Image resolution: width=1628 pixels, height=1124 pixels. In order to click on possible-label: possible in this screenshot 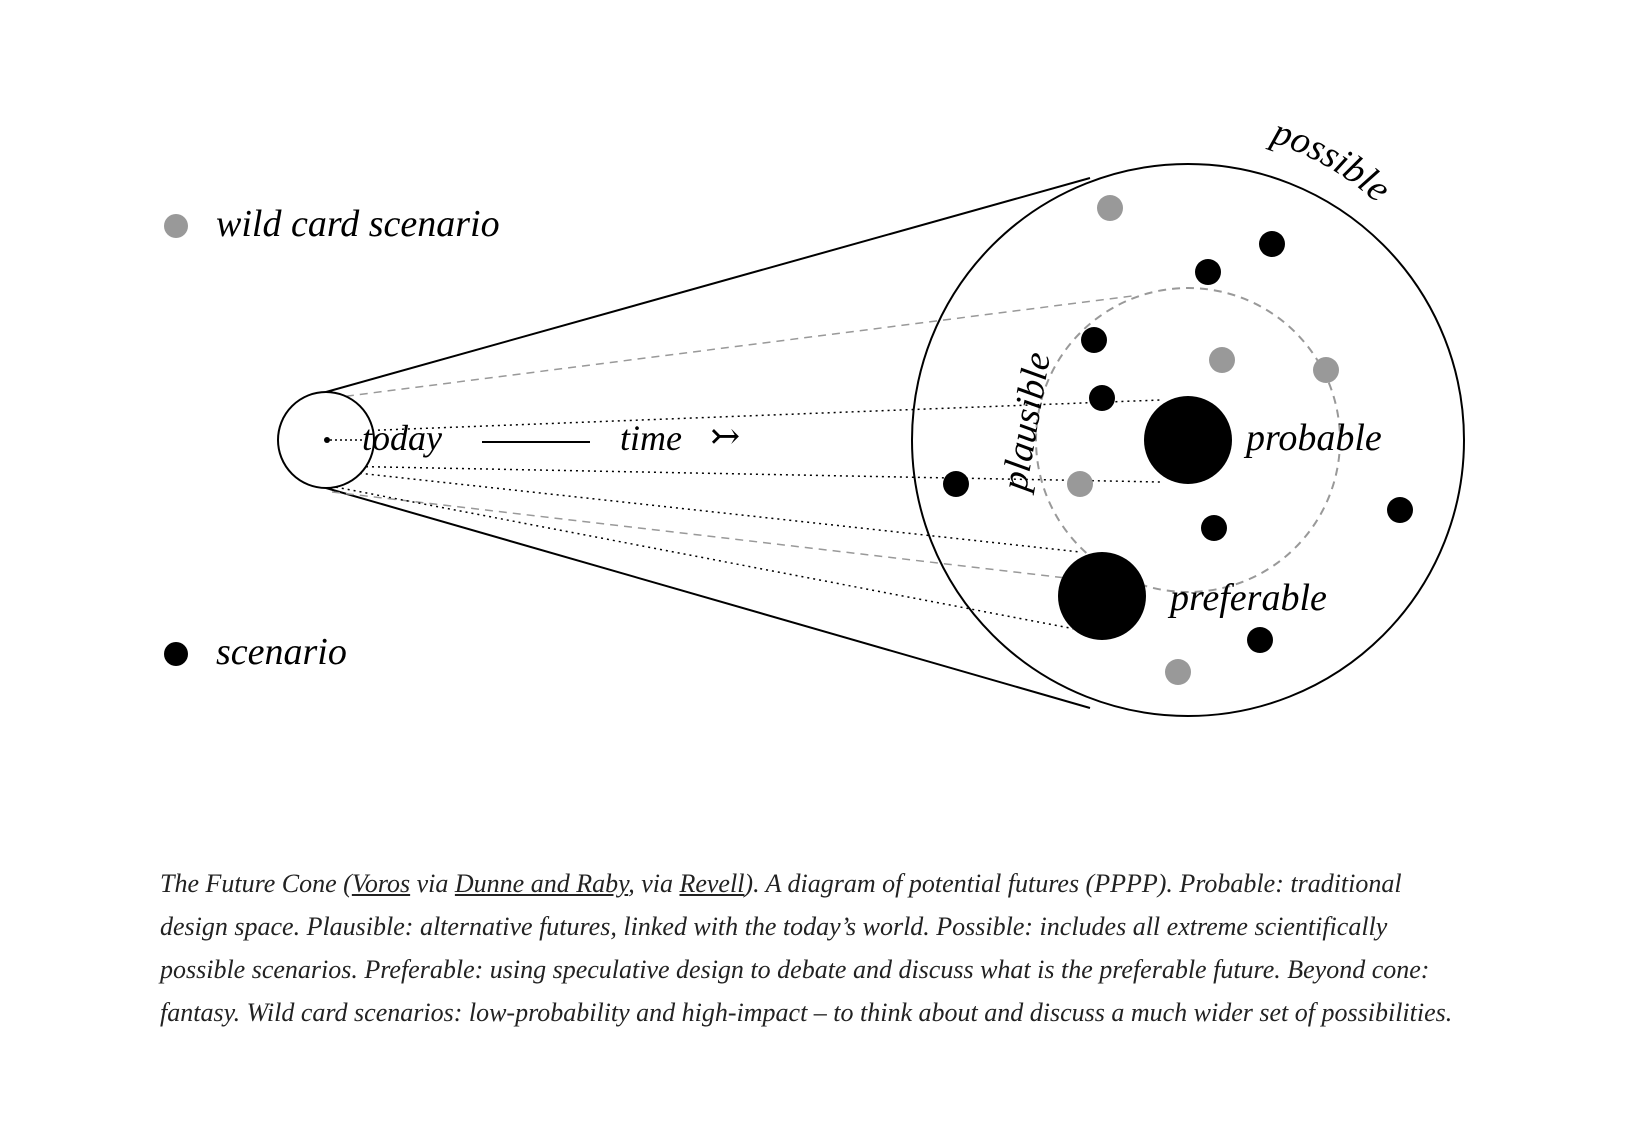, I will do `click(1331, 160)`.